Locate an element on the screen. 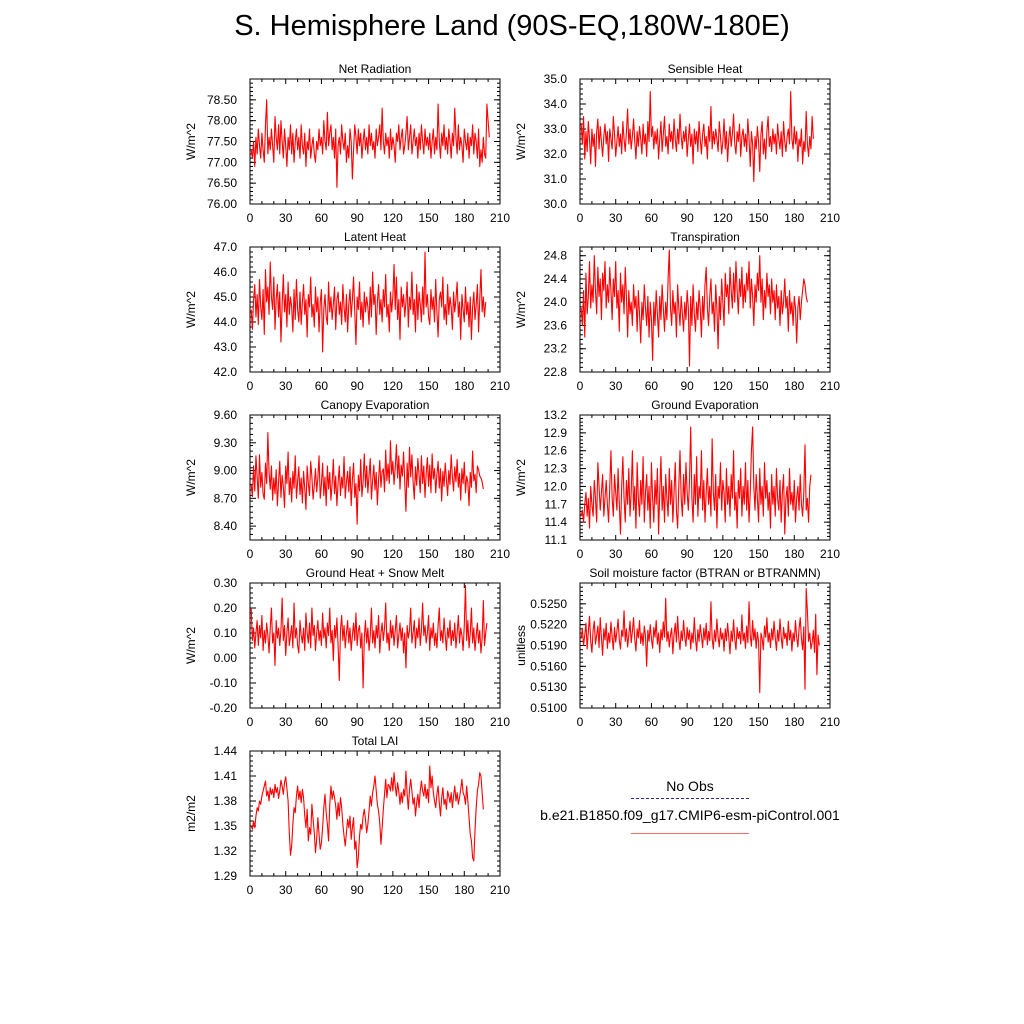  chart-title: Net Radiation is located at coordinates (375, 69).